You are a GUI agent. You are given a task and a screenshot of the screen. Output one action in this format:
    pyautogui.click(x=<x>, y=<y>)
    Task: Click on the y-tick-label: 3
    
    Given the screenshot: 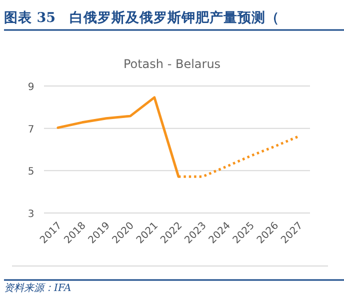 What is the action you would take?
    pyautogui.click(x=31, y=214)
    